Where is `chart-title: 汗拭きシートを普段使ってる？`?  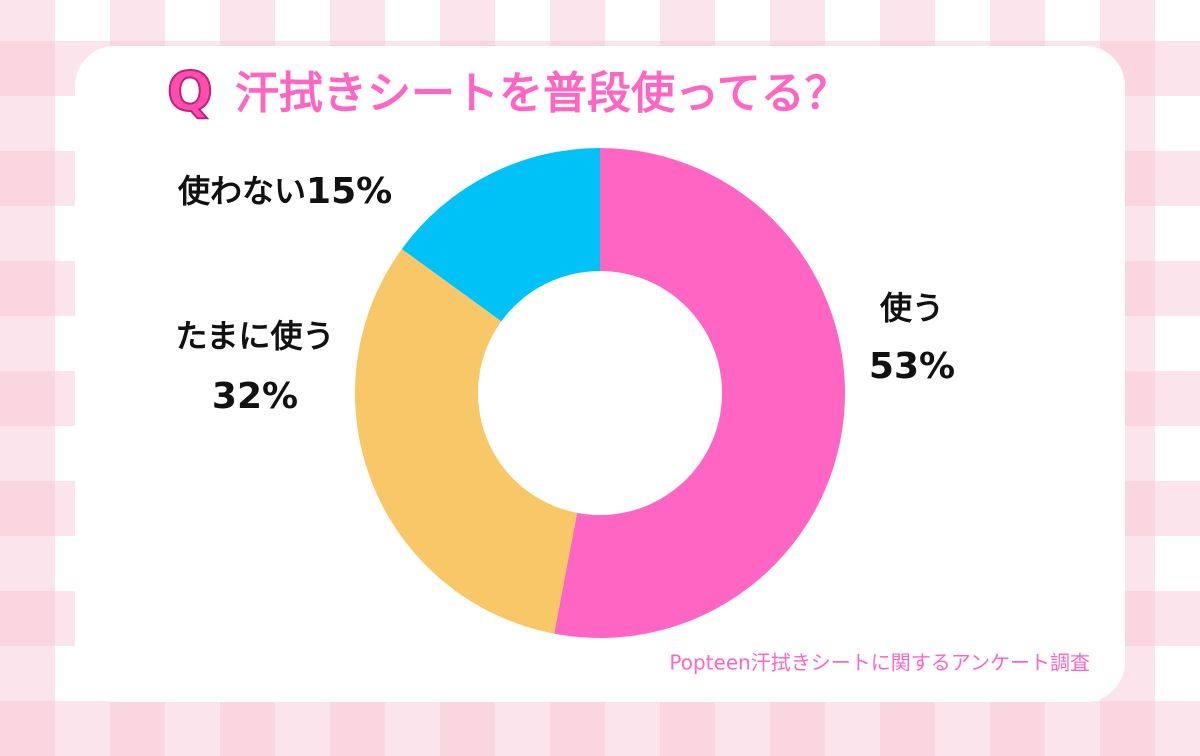
chart-title: 汗拭きシートを普段使ってる？ is located at coordinates (542, 93).